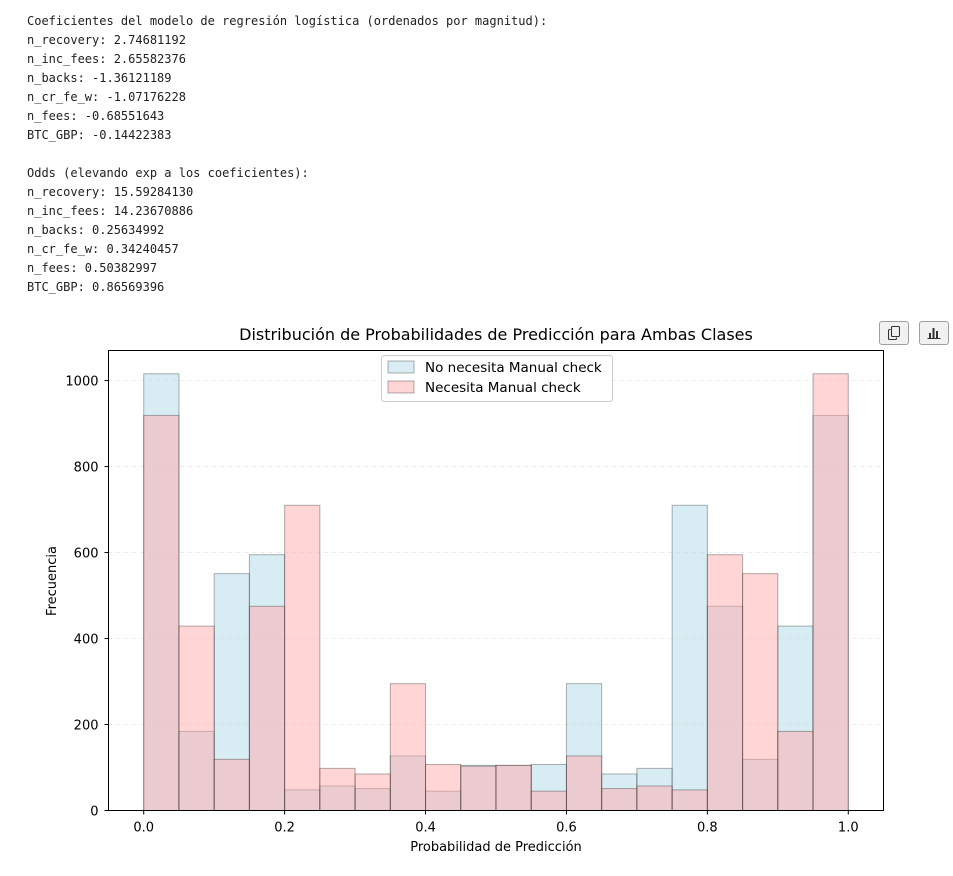  What do you see at coordinates (86, 554) in the screenshot?
I see `y-tick-label: 600` at bounding box center [86, 554].